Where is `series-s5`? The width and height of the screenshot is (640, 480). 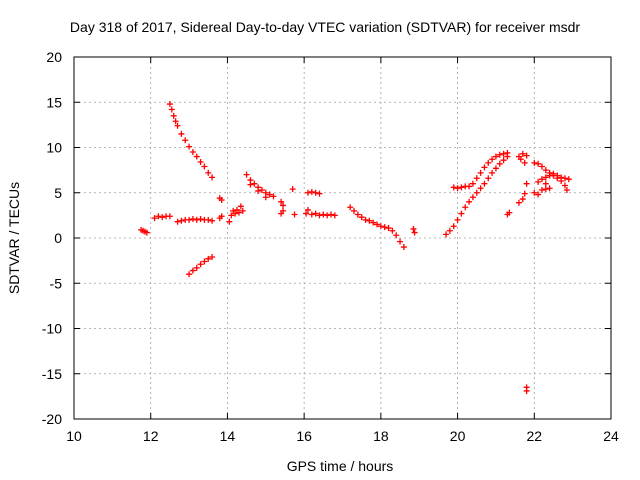 series-s5 is located at coordinates (201, 266).